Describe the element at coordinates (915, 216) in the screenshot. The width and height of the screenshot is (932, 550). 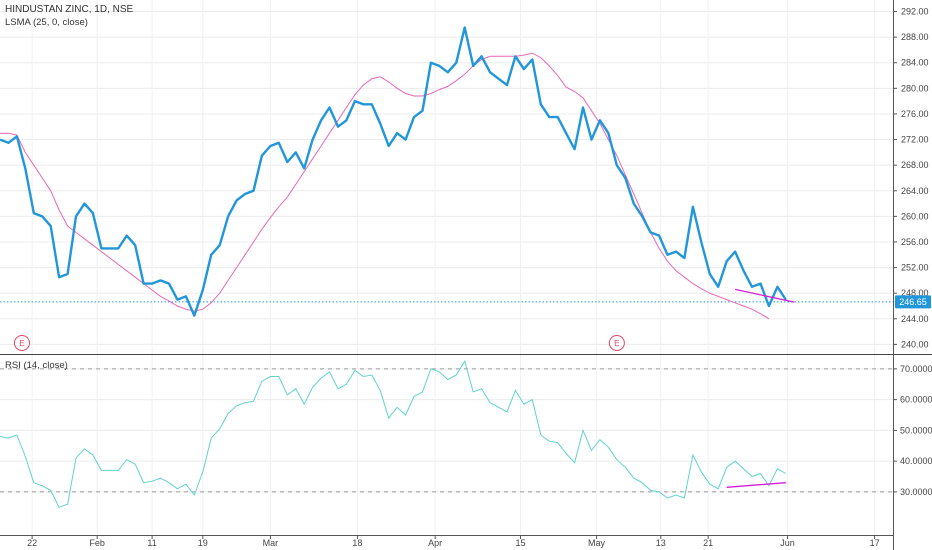
I see `price-tick-label: 260.00` at that location.